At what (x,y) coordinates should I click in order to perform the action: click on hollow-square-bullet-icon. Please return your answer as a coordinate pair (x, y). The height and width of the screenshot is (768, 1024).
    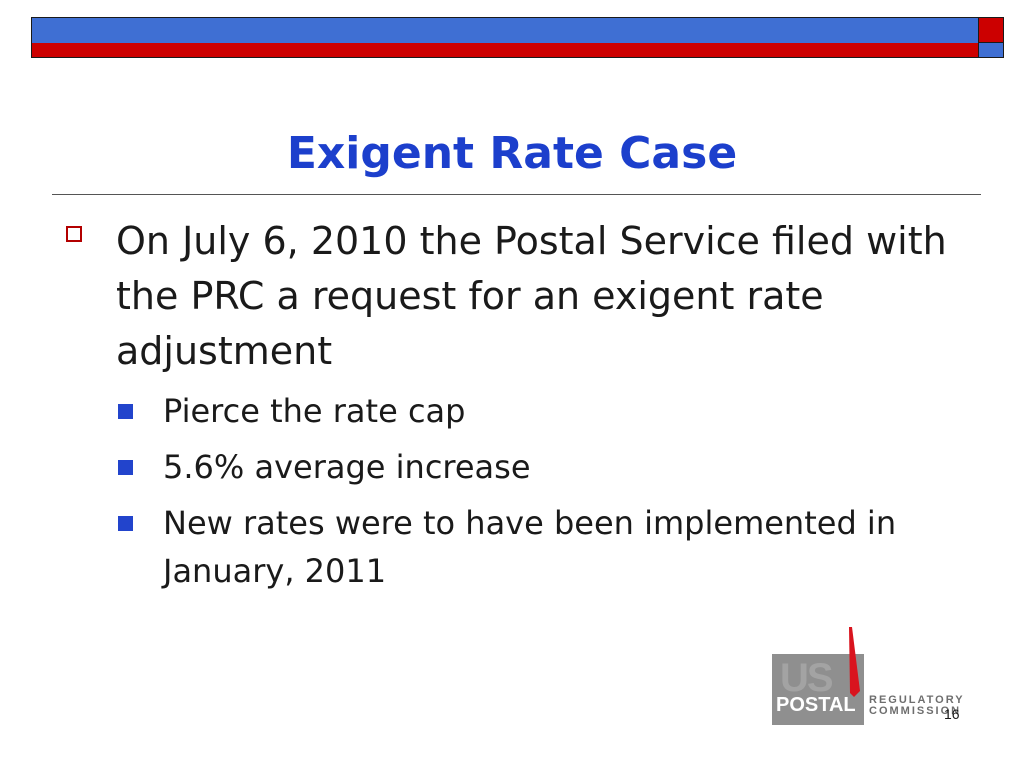
    Looking at the image, I should click on (74, 234).